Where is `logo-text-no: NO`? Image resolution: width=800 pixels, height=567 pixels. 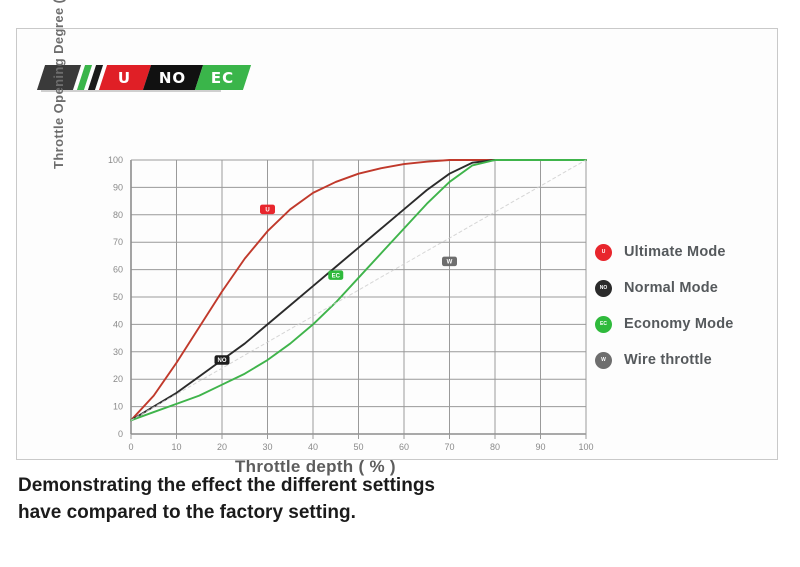
logo-text-no: NO is located at coordinates (173, 77).